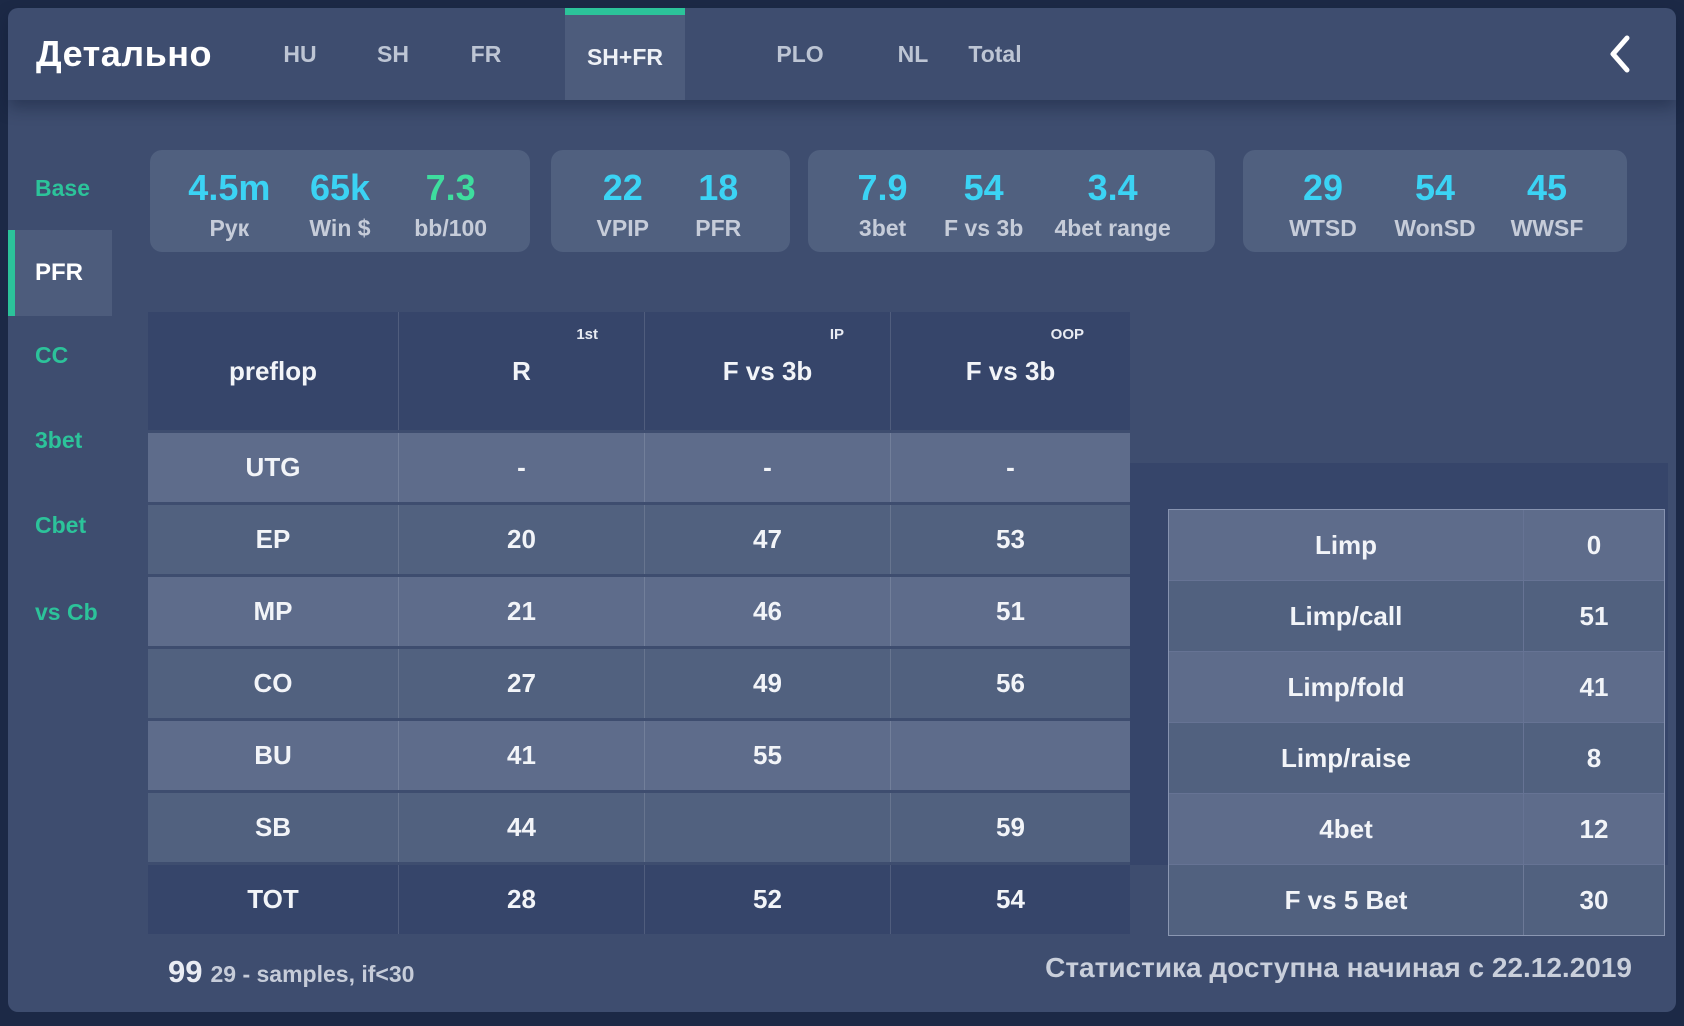 The height and width of the screenshot is (1026, 1684). I want to click on tab-sh: SH, so click(393, 54).